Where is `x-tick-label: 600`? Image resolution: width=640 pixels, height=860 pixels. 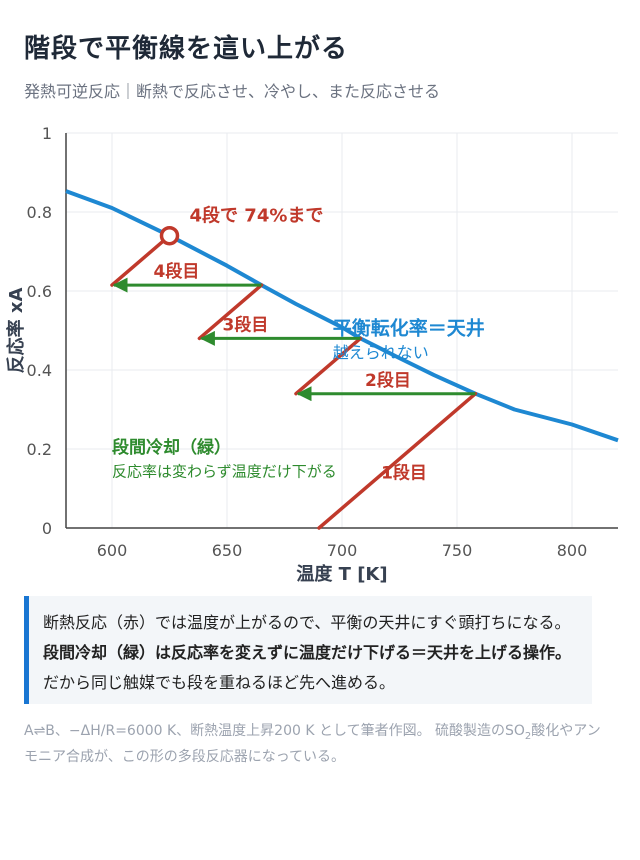 x-tick-label: 600 is located at coordinates (112, 550).